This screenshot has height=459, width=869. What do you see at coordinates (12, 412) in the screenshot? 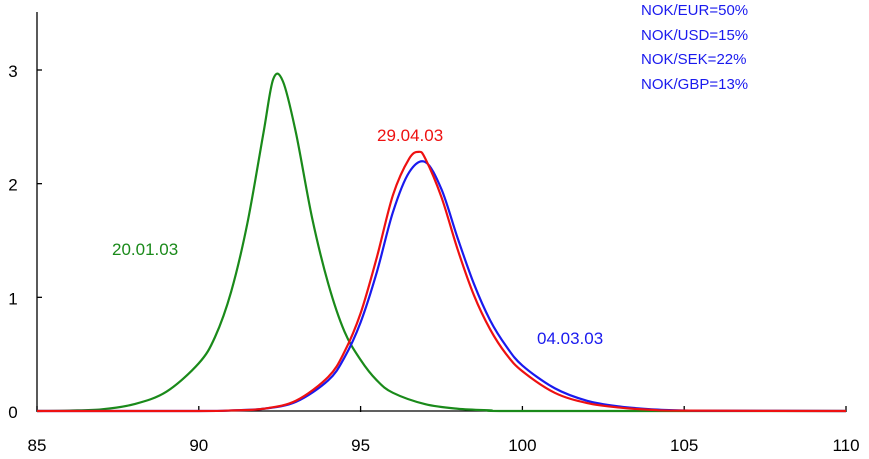
I see `y-tick-label-0: 0` at bounding box center [12, 412].